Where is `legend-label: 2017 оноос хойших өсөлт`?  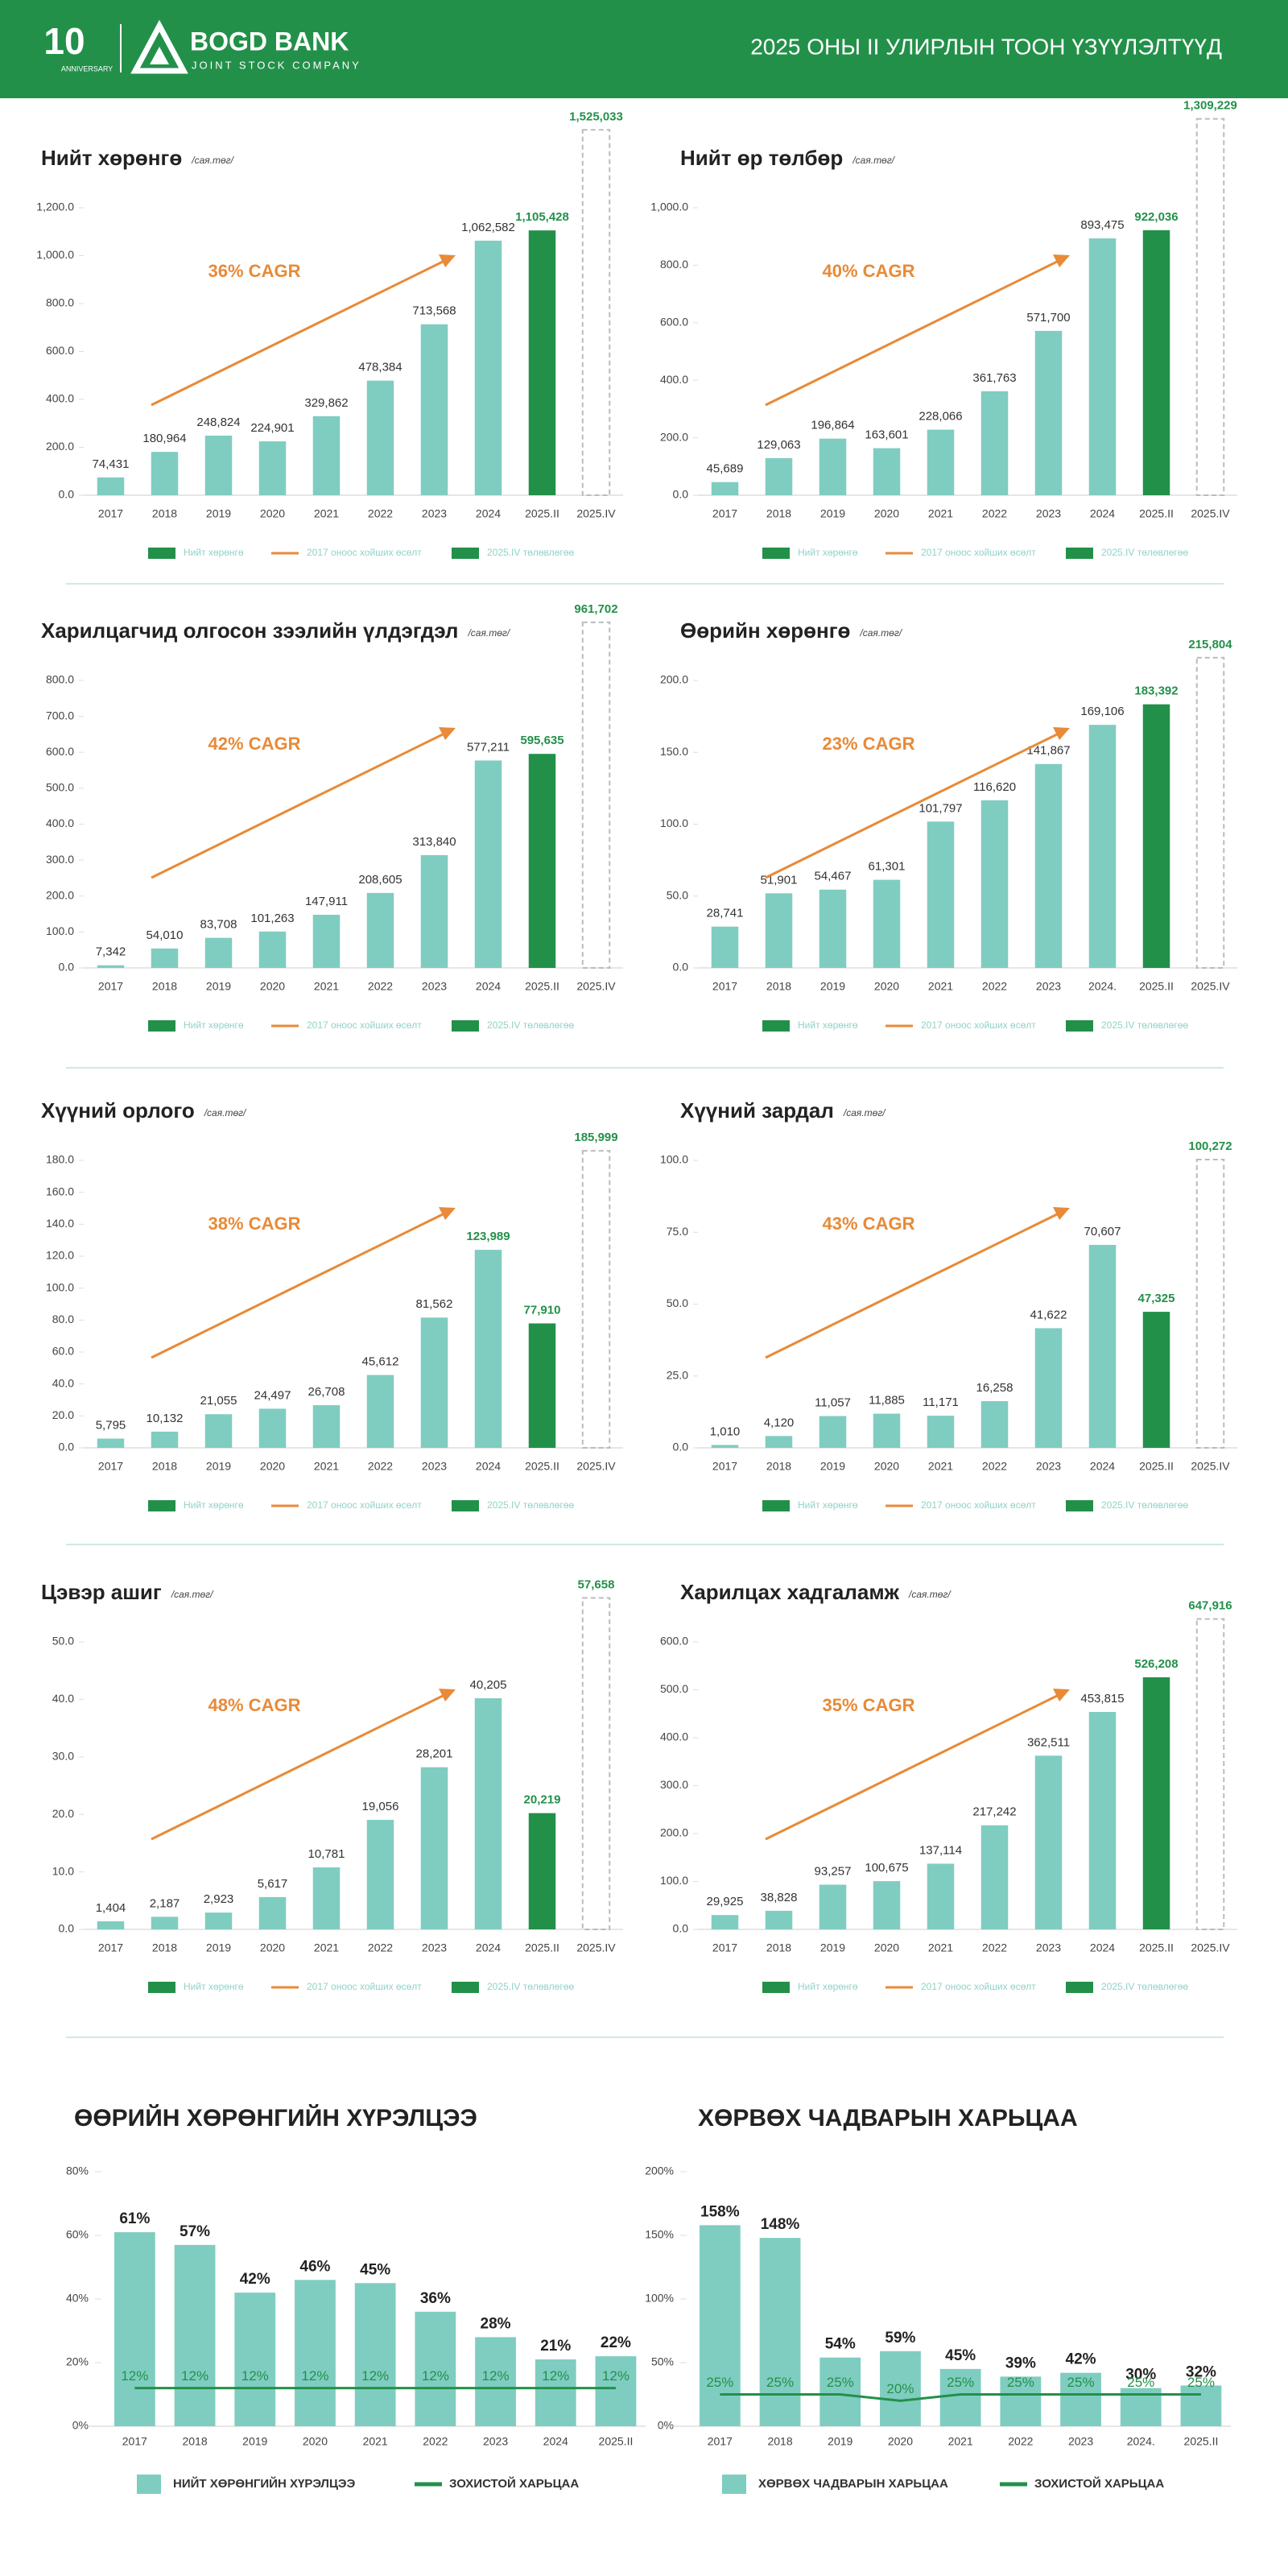 legend-label: 2017 оноос хойших өсөлт is located at coordinates (978, 1505).